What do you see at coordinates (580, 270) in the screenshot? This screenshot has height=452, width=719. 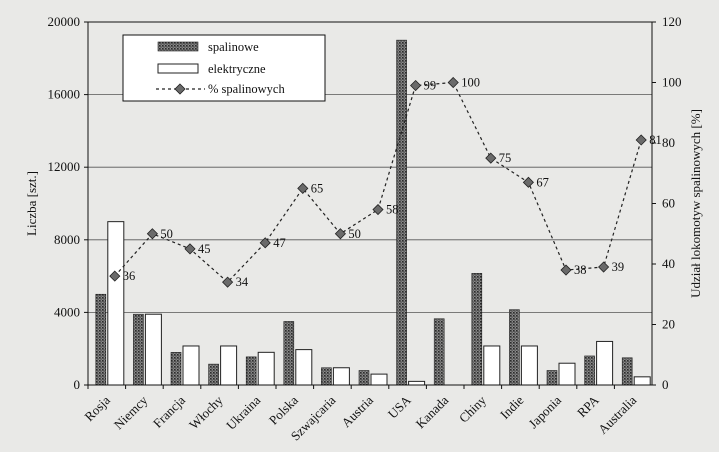 I see `pct-data-label: 38` at bounding box center [580, 270].